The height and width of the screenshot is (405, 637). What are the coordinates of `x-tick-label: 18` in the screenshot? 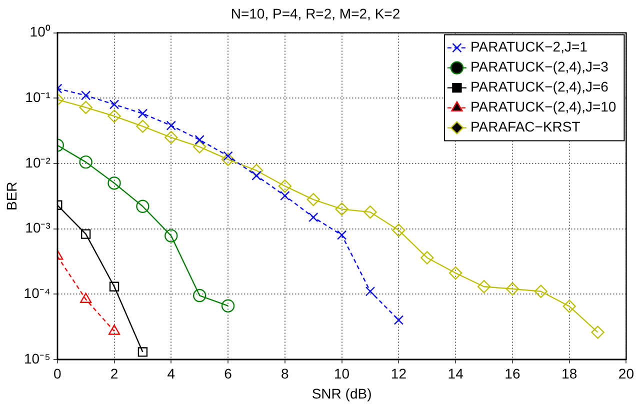 It's located at (570, 374).